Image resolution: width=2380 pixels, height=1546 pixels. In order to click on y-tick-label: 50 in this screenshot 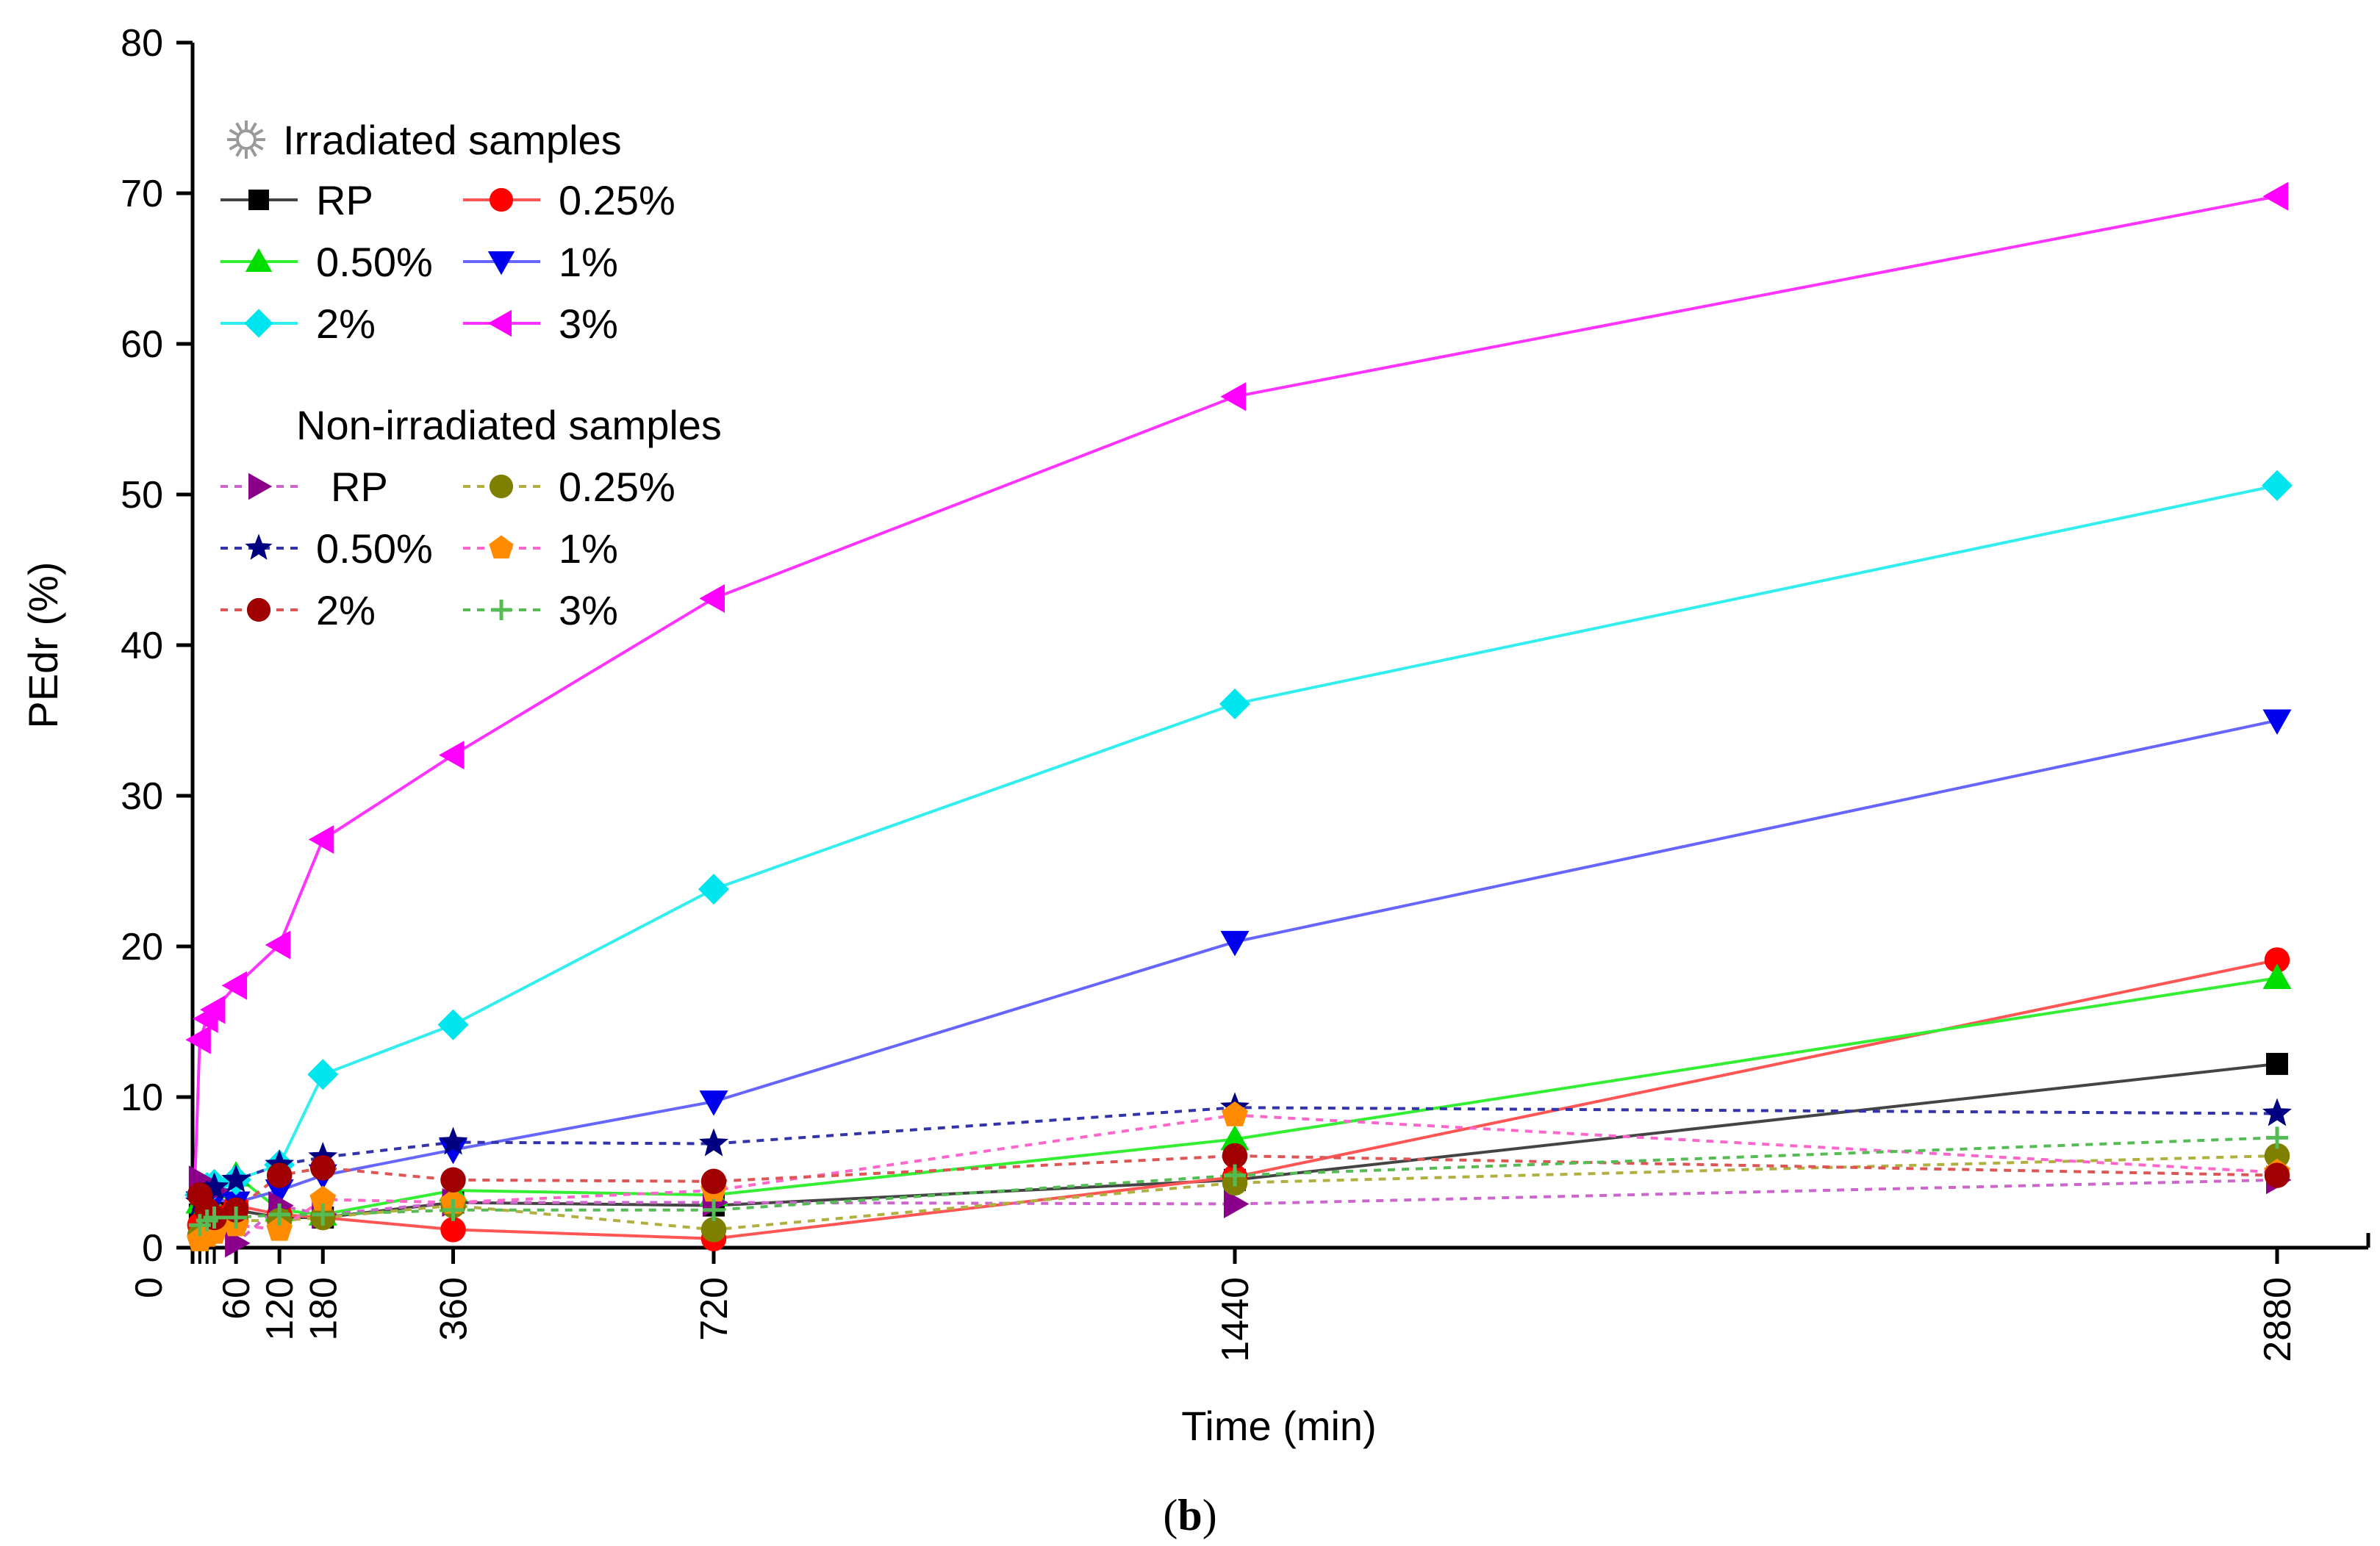, I will do `click(142, 495)`.